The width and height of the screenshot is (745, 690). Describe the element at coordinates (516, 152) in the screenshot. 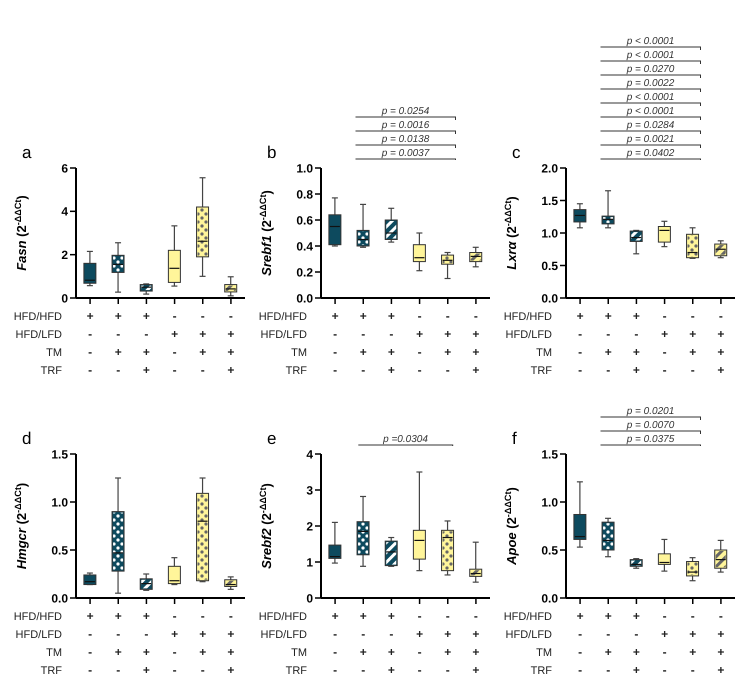

I see `chart-title: c` at that location.